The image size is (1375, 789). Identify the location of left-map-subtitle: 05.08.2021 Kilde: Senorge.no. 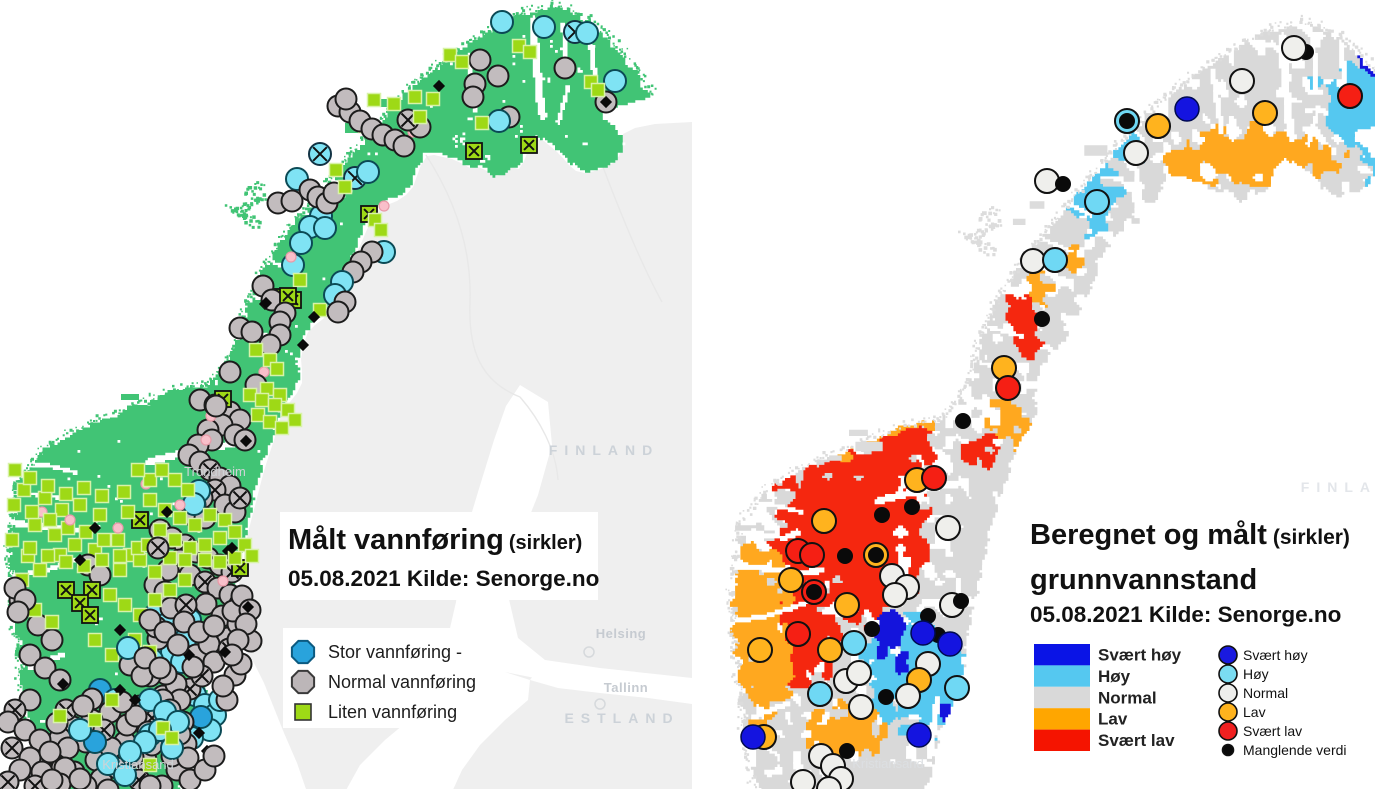
(443, 578).